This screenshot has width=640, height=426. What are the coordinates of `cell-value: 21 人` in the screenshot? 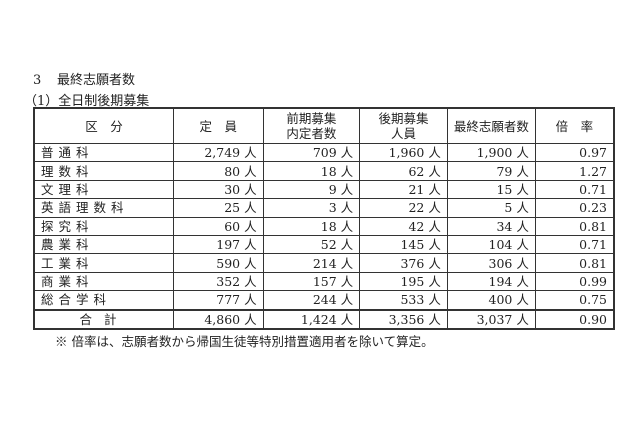 It's located at (403, 189).